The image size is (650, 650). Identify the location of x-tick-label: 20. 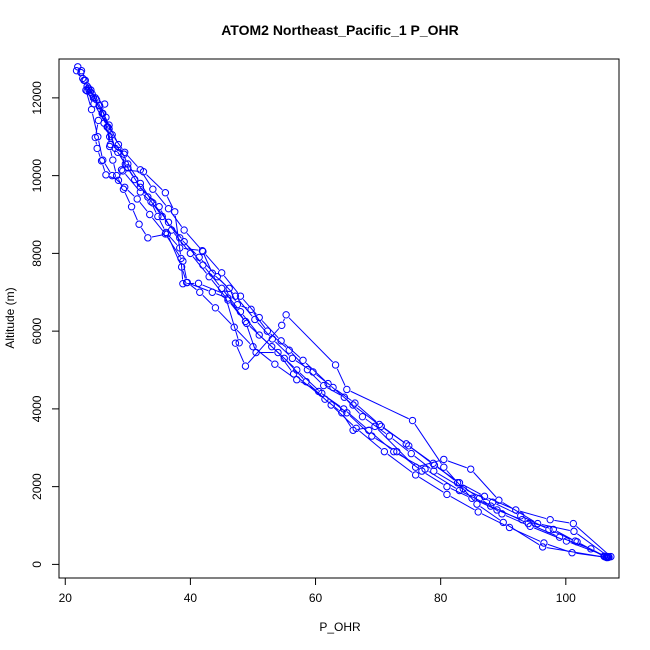
(66, 598).